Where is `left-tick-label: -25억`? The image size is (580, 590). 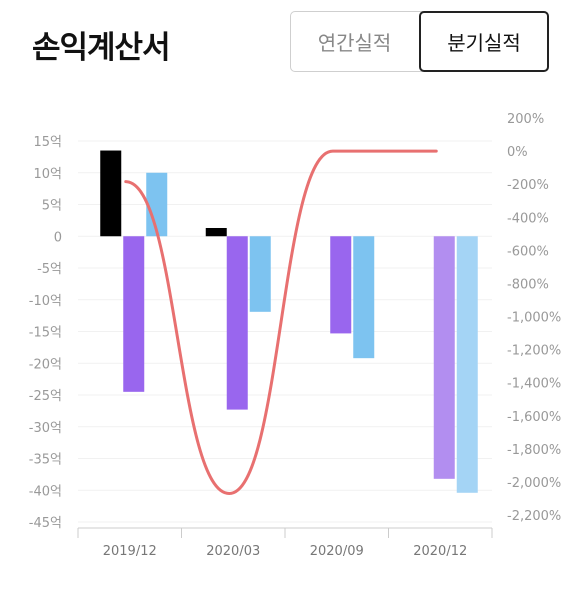 left-tick-label: -25억 is located at coordinates (45, 396).